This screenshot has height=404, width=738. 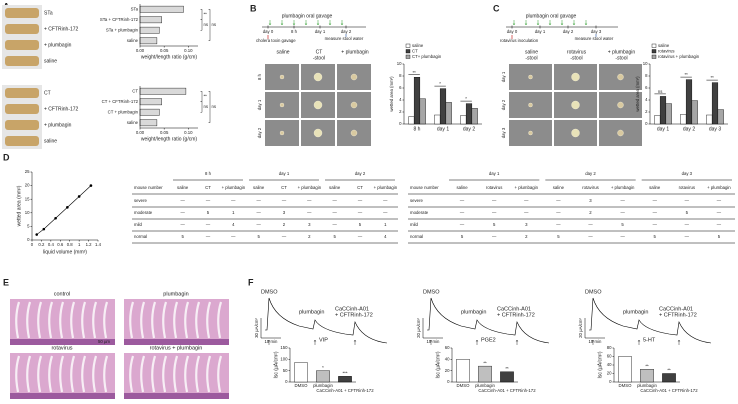 I want to click on table-cell: 2, so click(x=526, y=236).